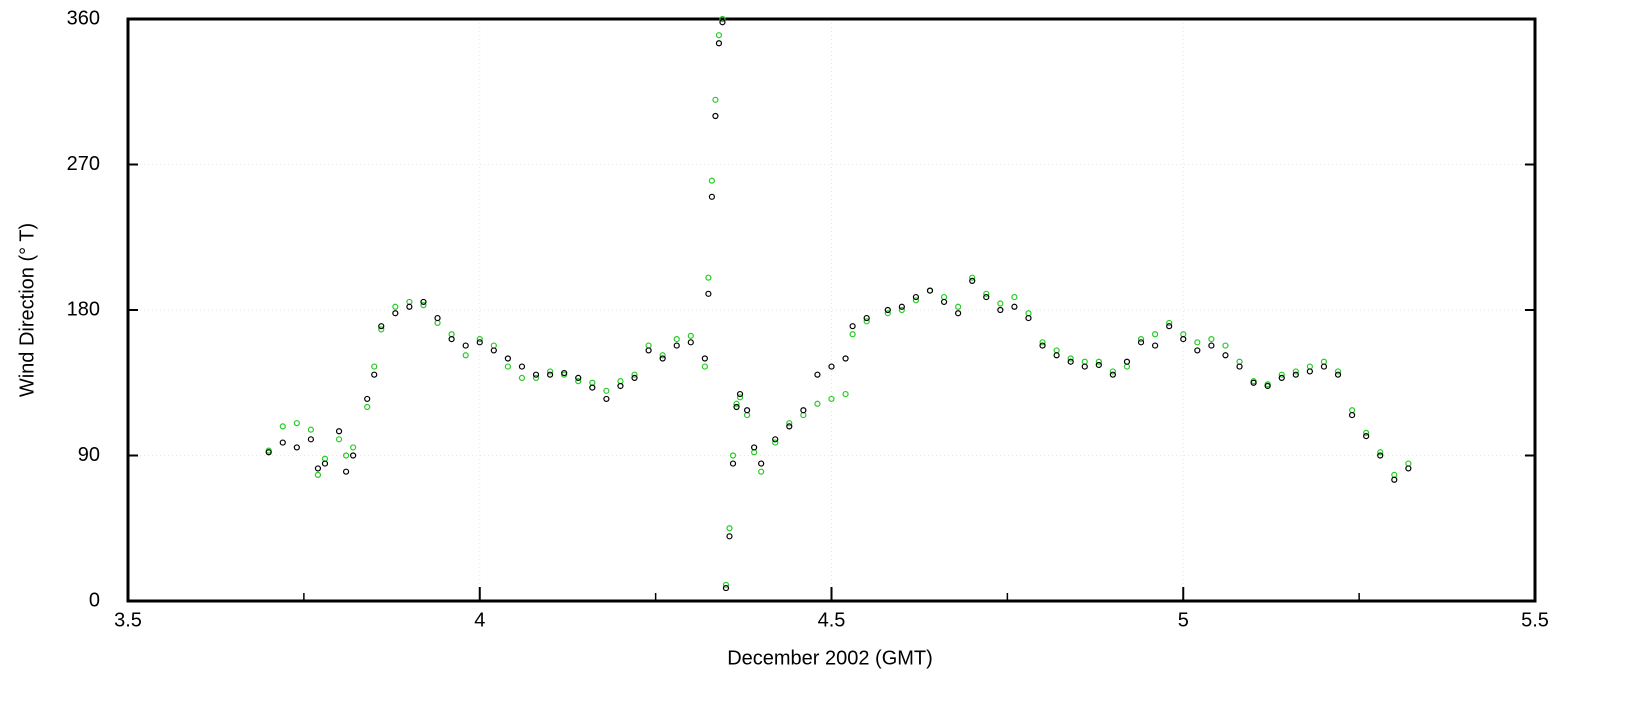  What do you see at coordinates (832, 620) in the screenshot?
I see `x-tick-label: 4.5` at bounding box center [832, 620].